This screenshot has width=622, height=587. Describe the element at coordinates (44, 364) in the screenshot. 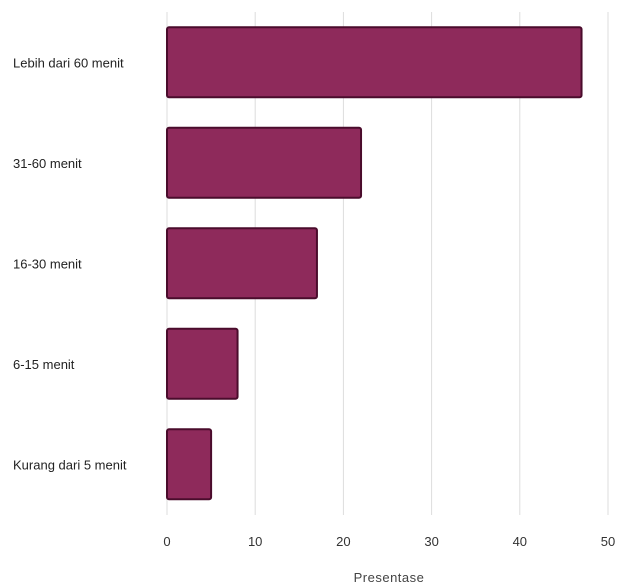

I see `category-label: 6-15 menit` at that location.